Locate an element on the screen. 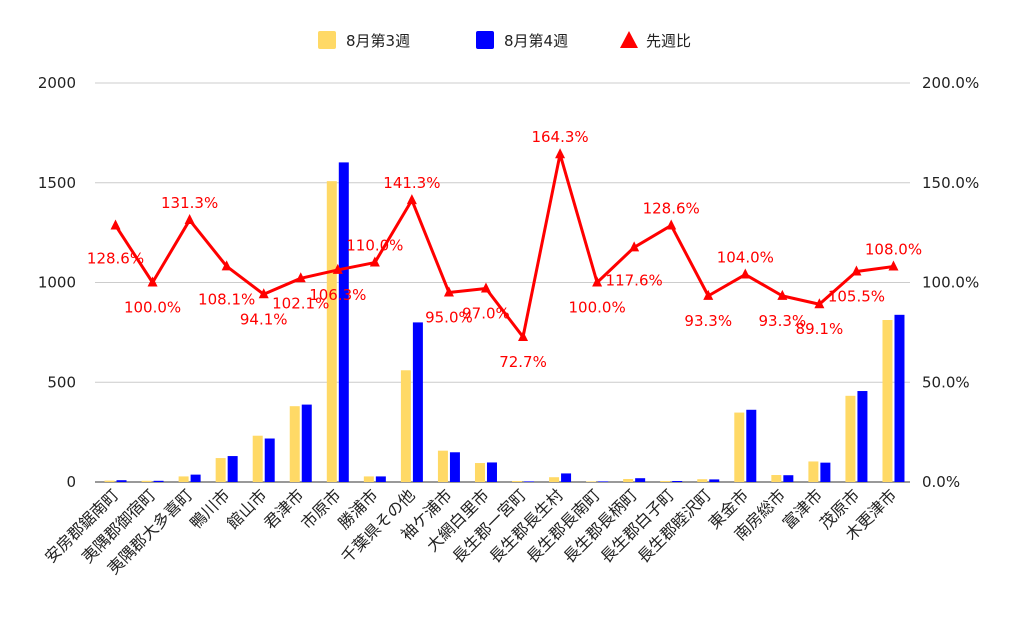 The height and width of the screenshot is (633, 1024). ratio-data-label: 105.5% is located at coordinates (856, 297).